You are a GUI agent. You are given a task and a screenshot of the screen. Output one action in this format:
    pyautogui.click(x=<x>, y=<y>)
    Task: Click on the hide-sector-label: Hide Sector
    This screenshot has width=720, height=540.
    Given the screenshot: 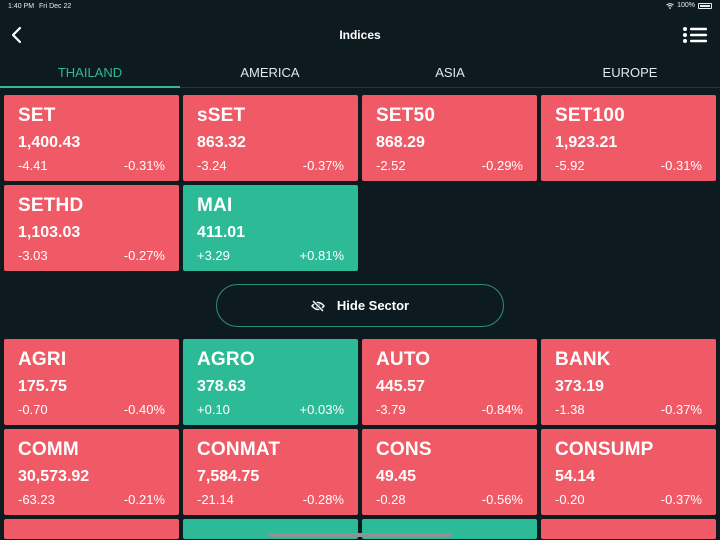 What is the action you would take?
    pyautogui.click(x=373, y=305)
    